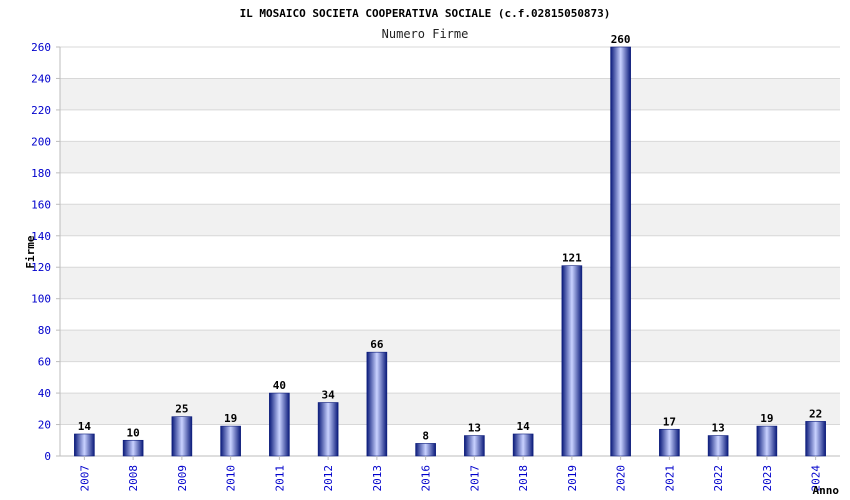  What do you see at coordinates (44, 330) in the screenshot?
I see `y-tick-label: 80` at bounding box center [44, 330].